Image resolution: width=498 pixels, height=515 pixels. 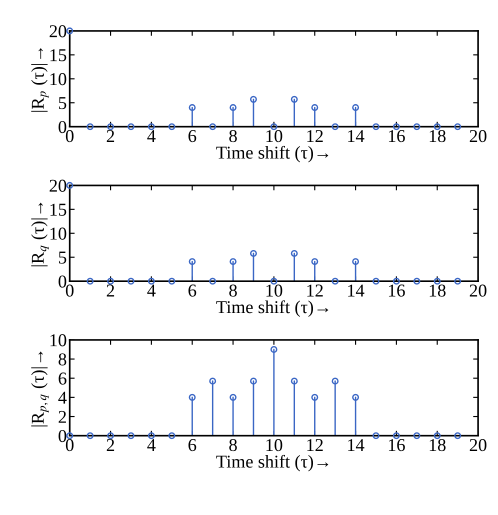 What do you see at coordinates (62, 359) in the screenshot?
I see `y-tick-label: 8` at bounding box center [62, 359].